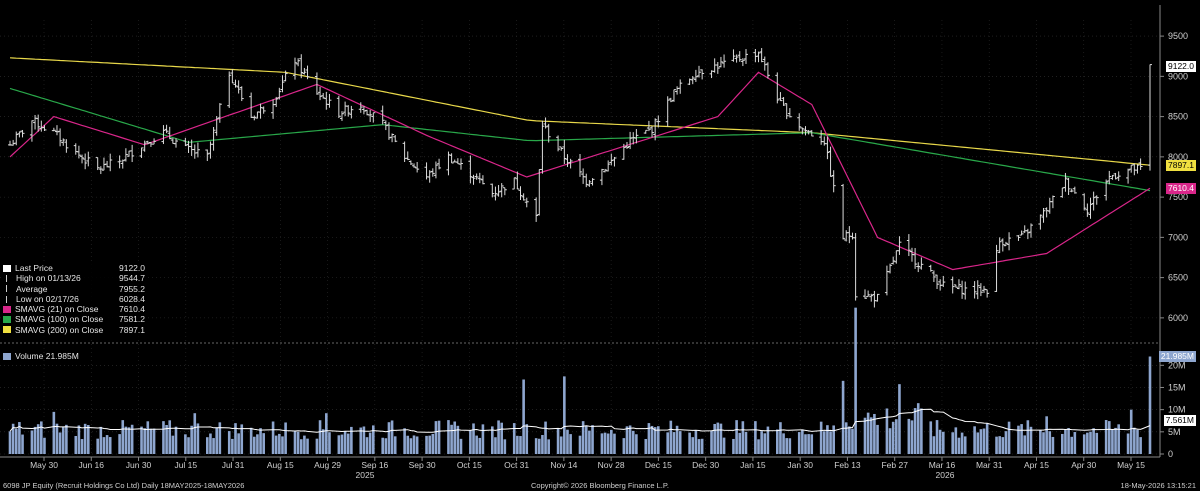 The width and height of the screenshot is (1200, 491). I want to click on legend-value: 7897.1, so click(132, 329).